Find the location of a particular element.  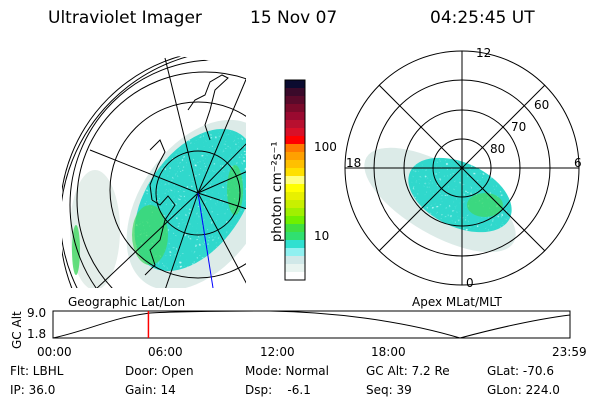

altitude-plot-frame is located at coordinates (311, 324).